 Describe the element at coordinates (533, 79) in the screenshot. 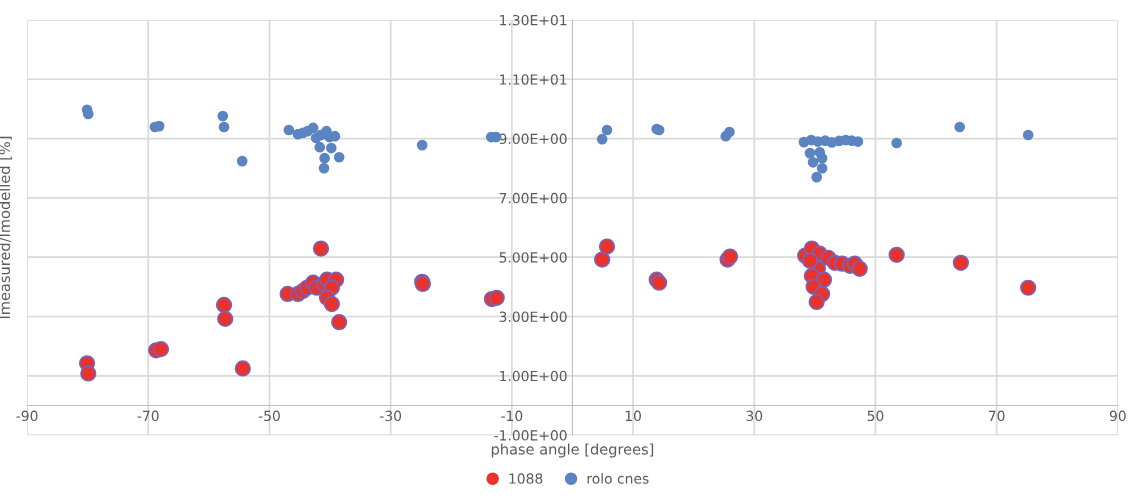

I see `y-tick-label: 1.10E+01` at that location.